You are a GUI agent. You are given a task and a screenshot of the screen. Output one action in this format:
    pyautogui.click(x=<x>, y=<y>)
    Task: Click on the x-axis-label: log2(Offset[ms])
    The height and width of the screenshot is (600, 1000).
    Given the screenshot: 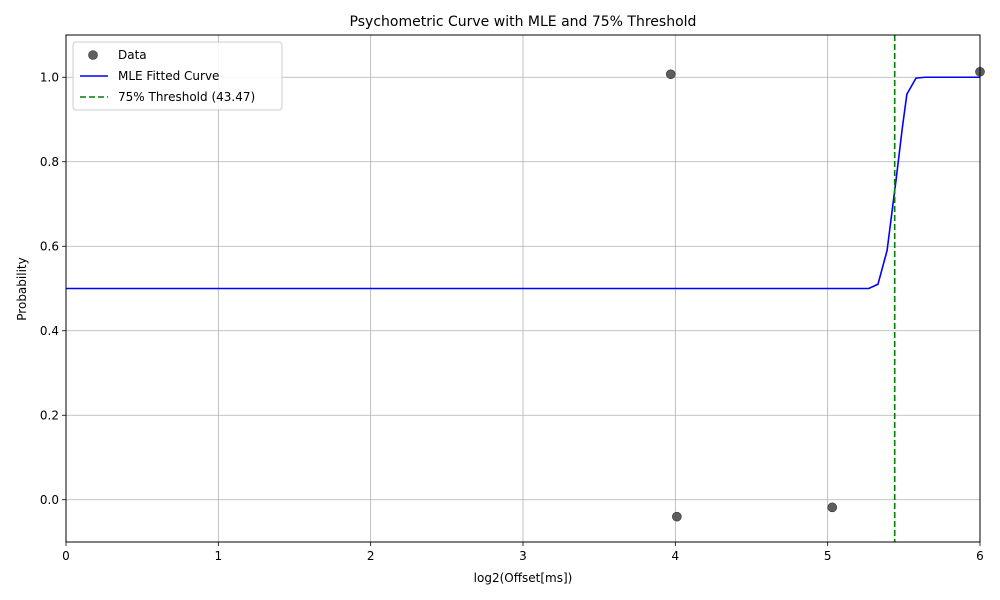 What is the action you would take?
    pyautogui.click(x=523, y=578)
    